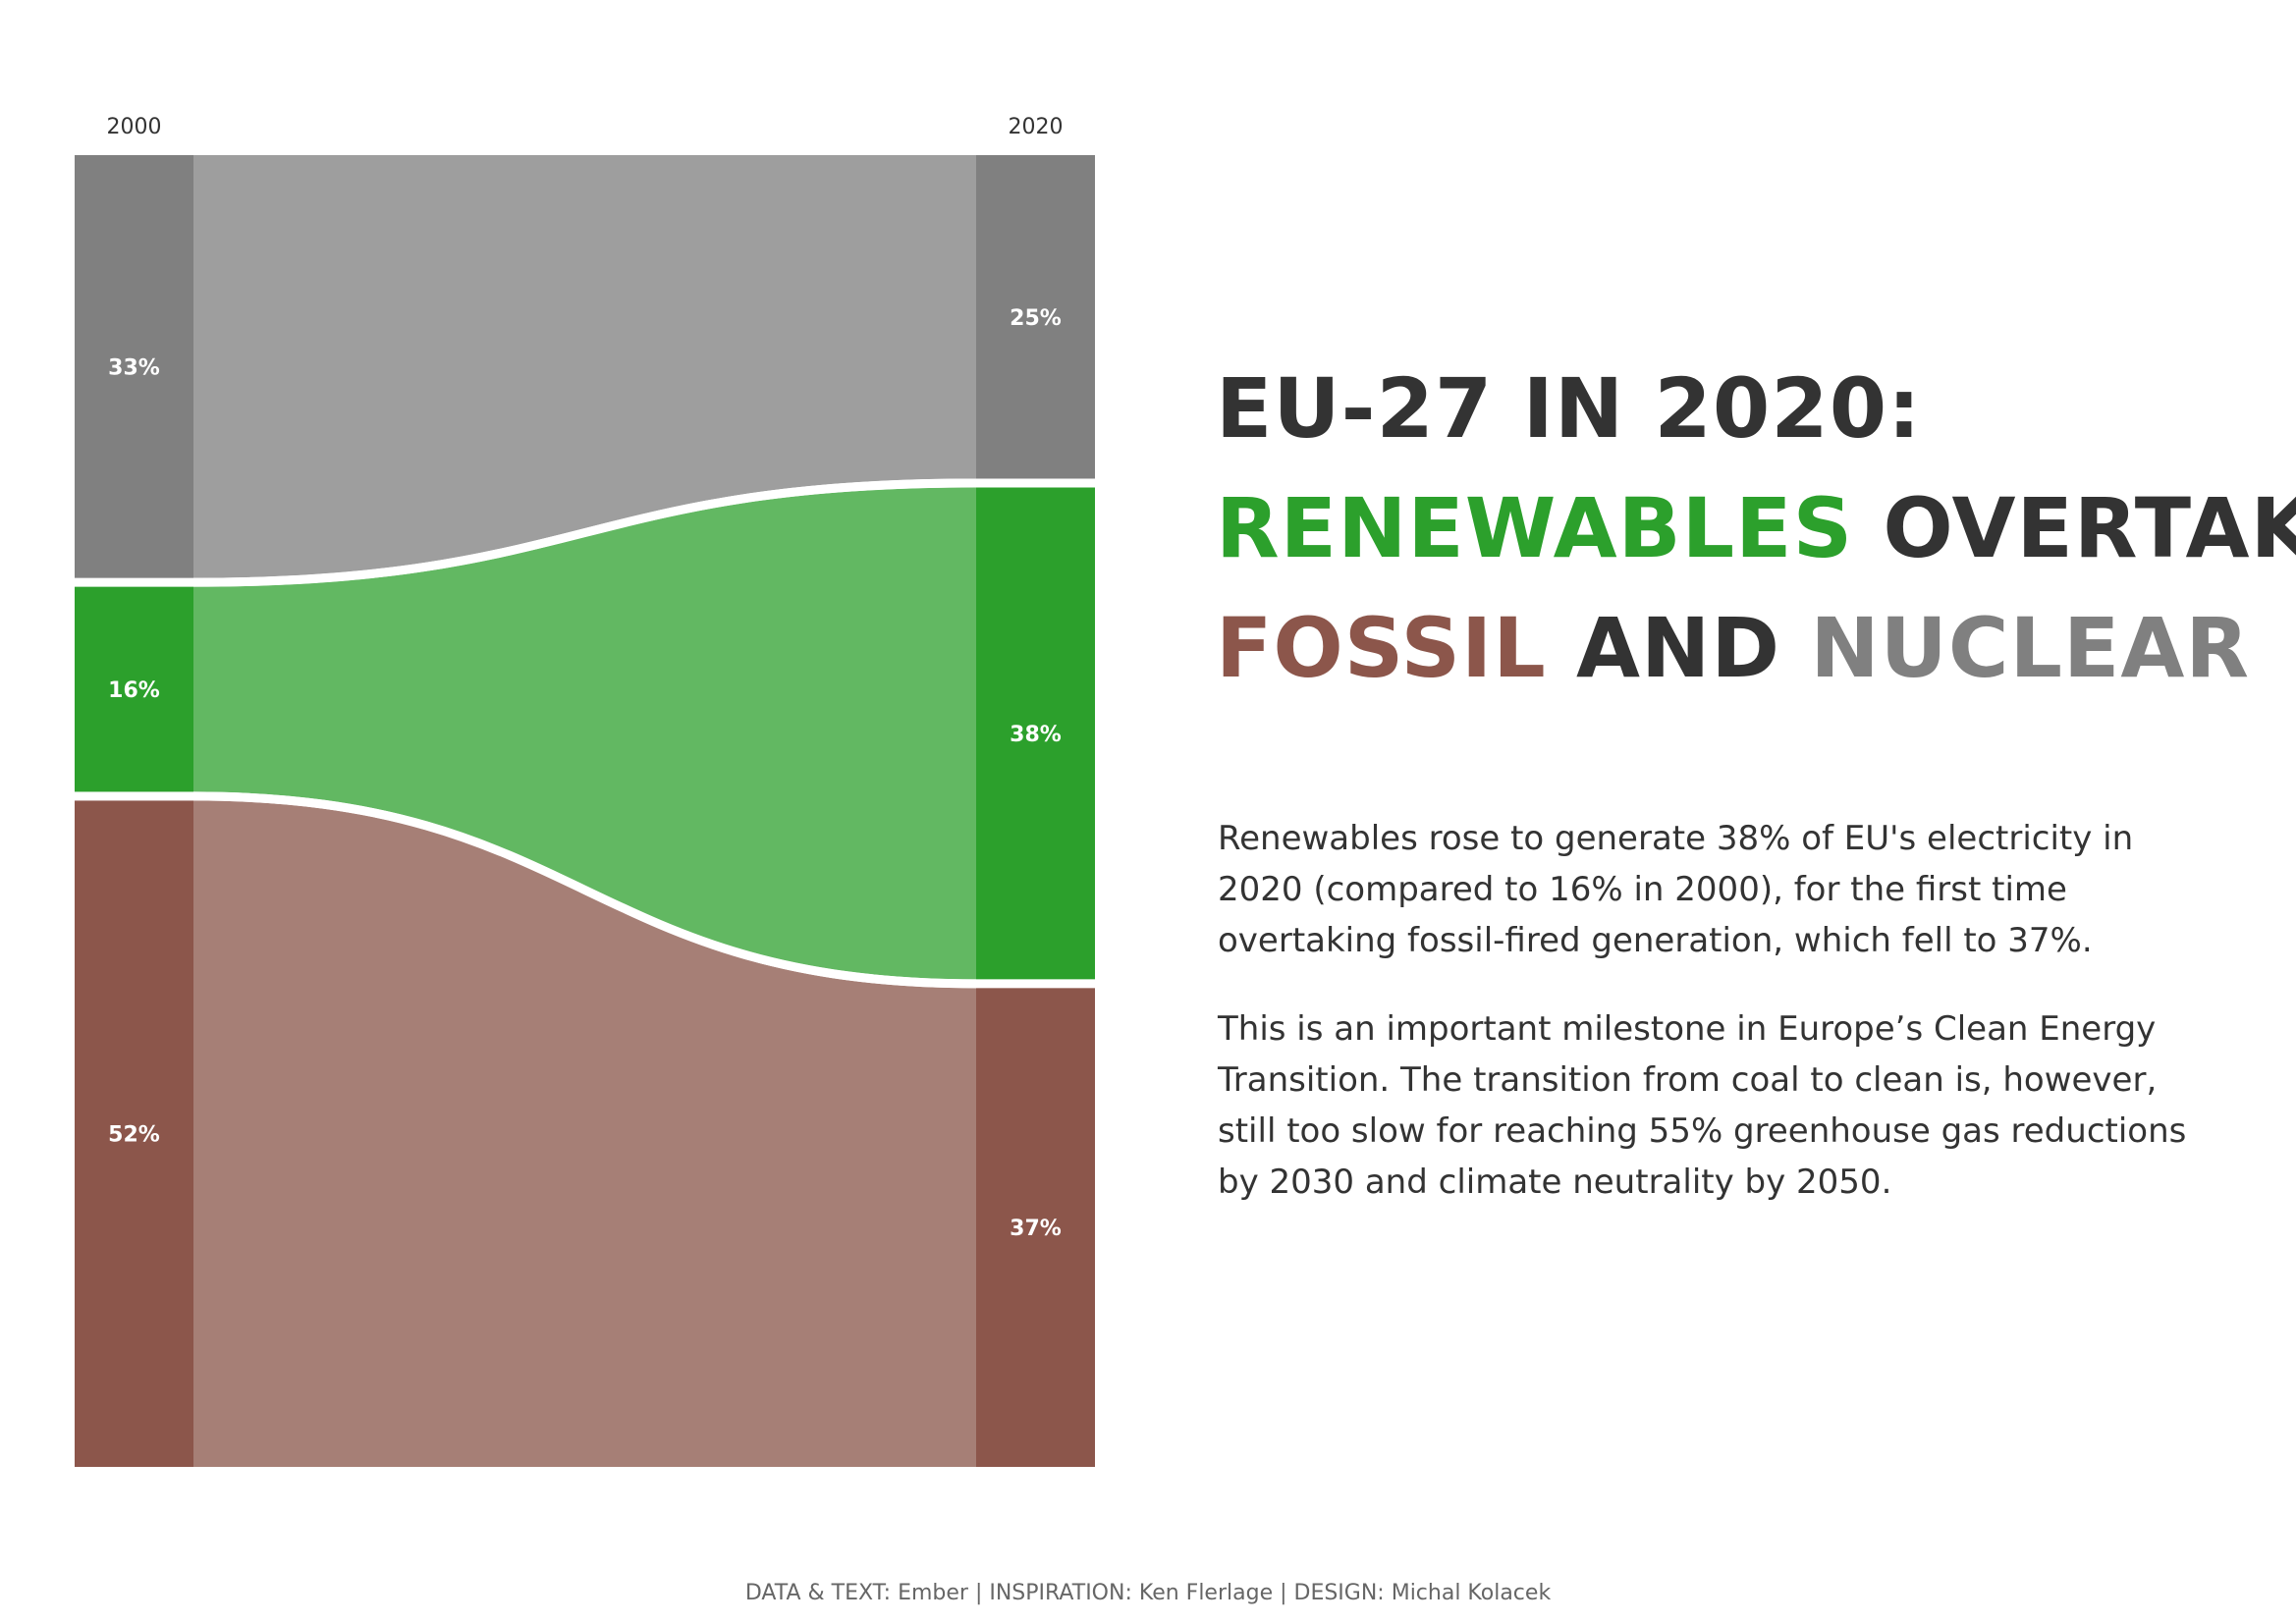 This screenshot has height=1624, width=2296. What do you see at coordinates (2089, 528) in the screenshot?
I see `headline-overtake: OVERTAKE` at bounding box center [2089, 528].